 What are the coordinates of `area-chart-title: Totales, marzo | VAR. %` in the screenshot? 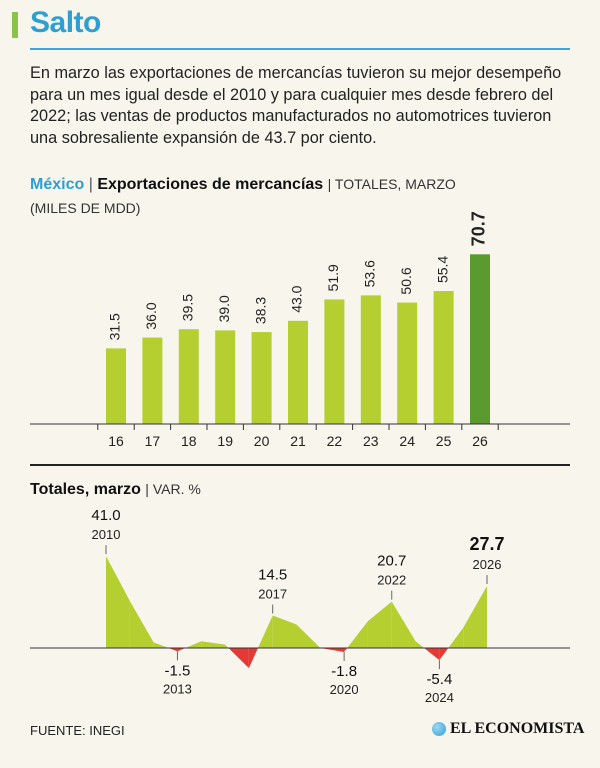 It's located at (115, 490).